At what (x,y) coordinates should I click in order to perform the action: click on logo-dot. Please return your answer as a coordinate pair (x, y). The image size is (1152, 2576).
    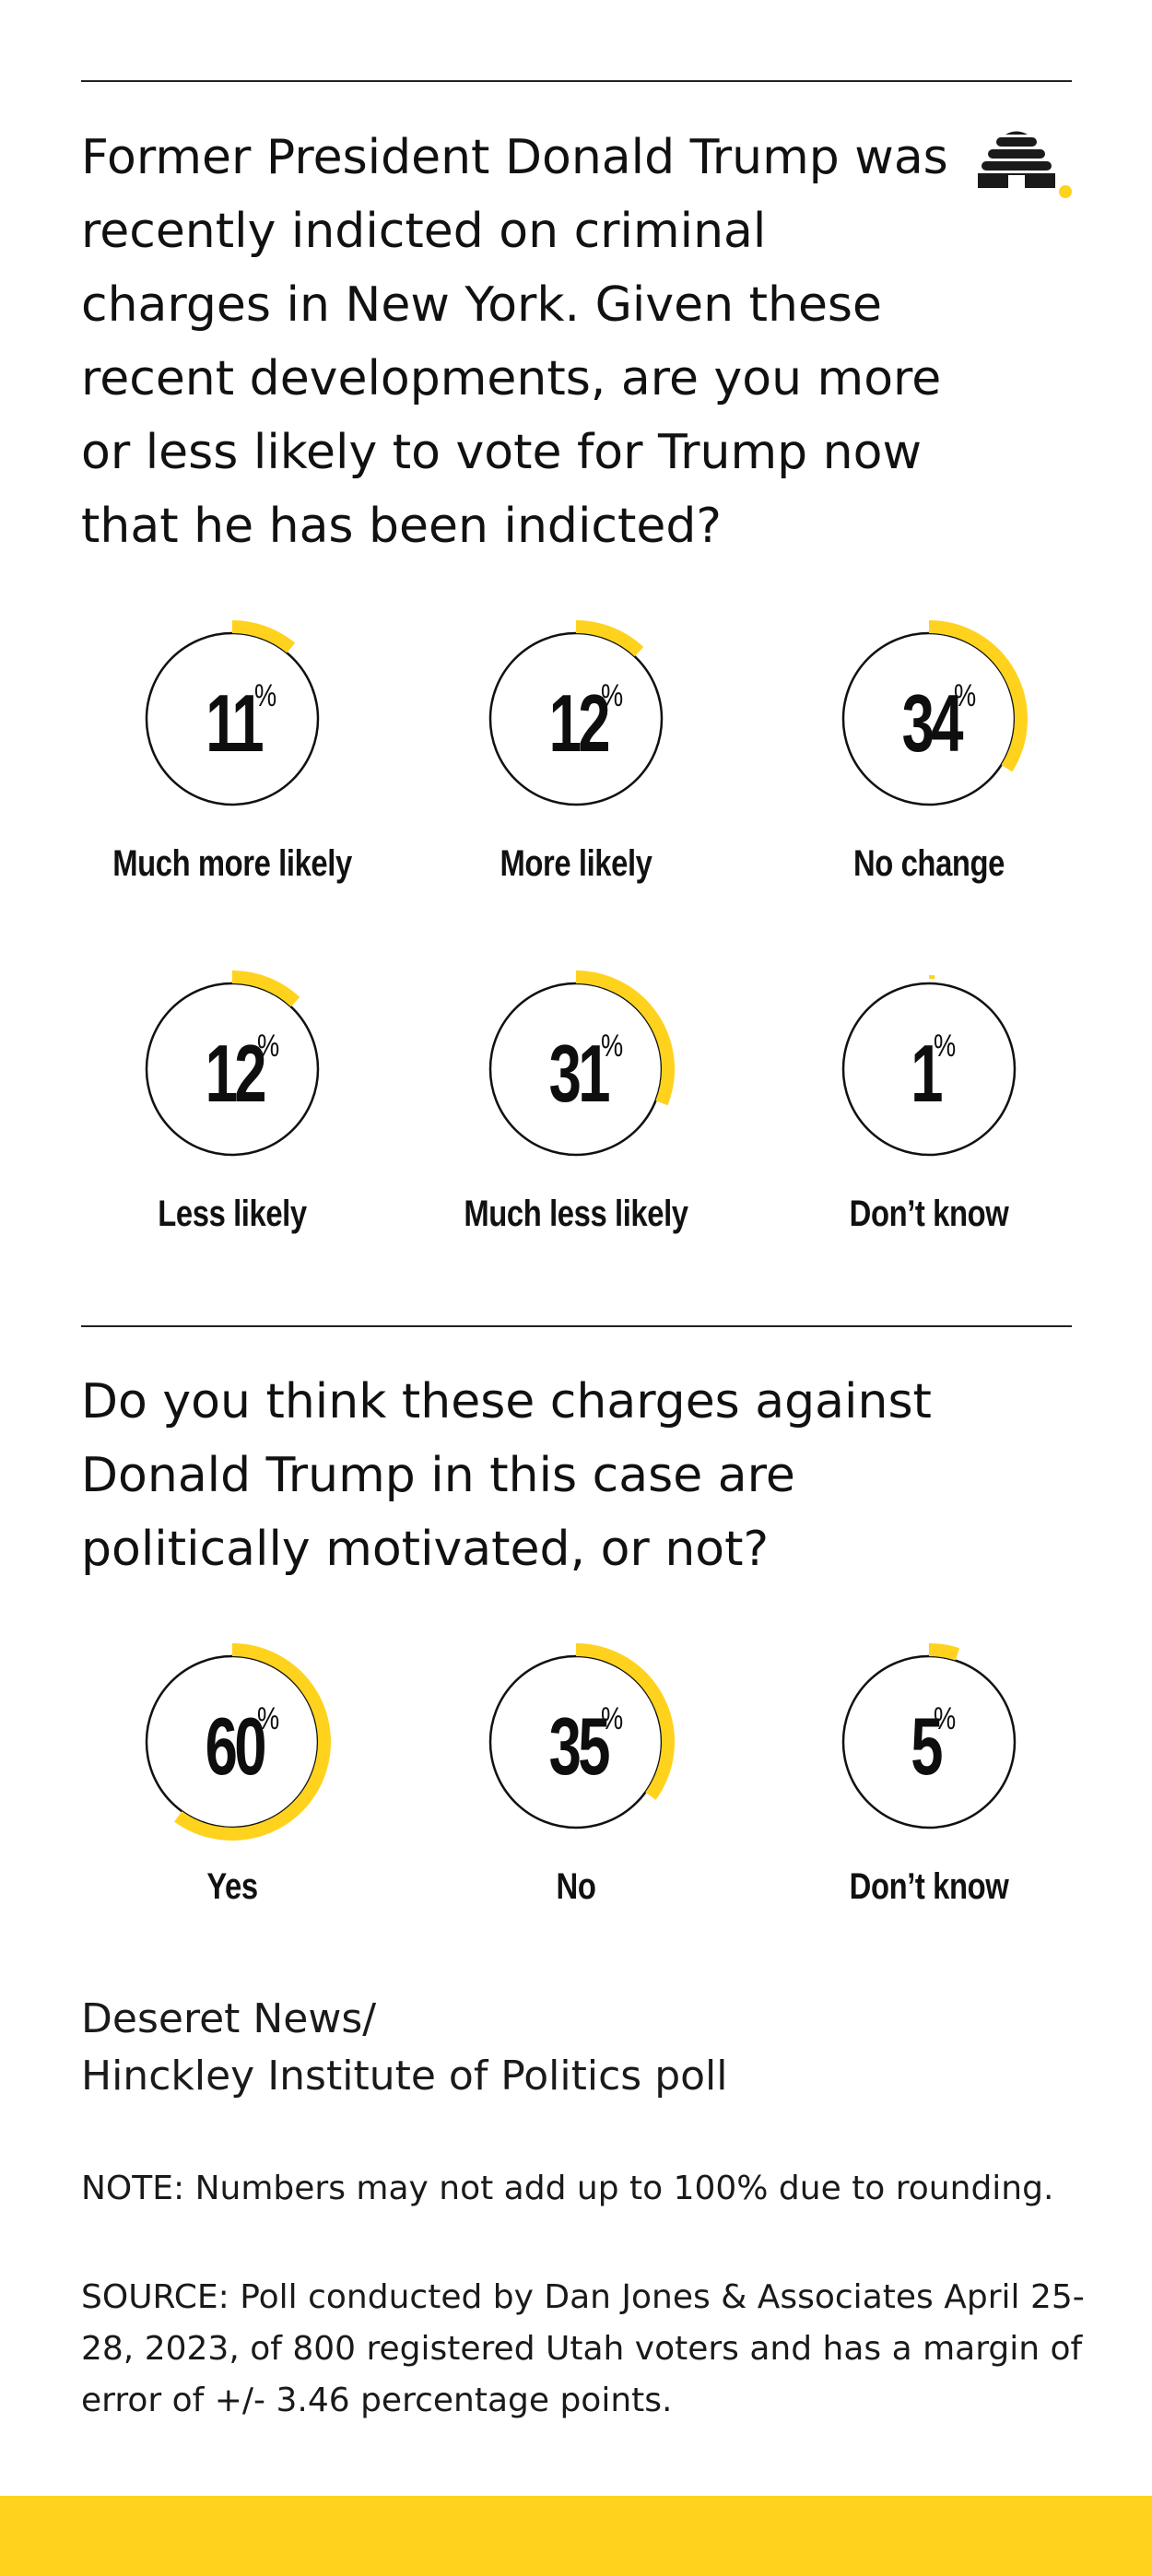
    Looking at the image, I should click on (1065, 191).